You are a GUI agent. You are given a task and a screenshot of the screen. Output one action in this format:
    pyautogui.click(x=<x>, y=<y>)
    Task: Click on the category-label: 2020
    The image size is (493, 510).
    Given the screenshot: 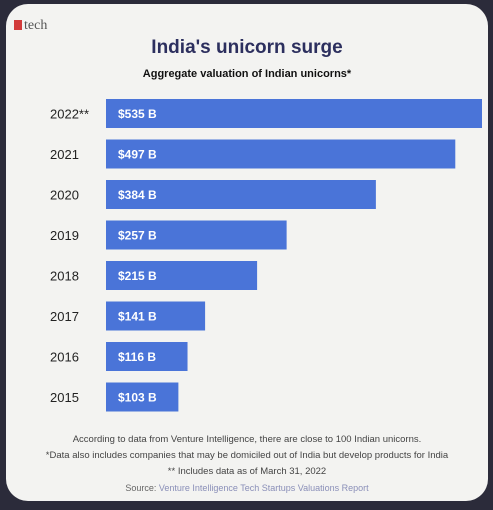 What is the action you would take?
    pyautogui.click(x=64, y=195)
    